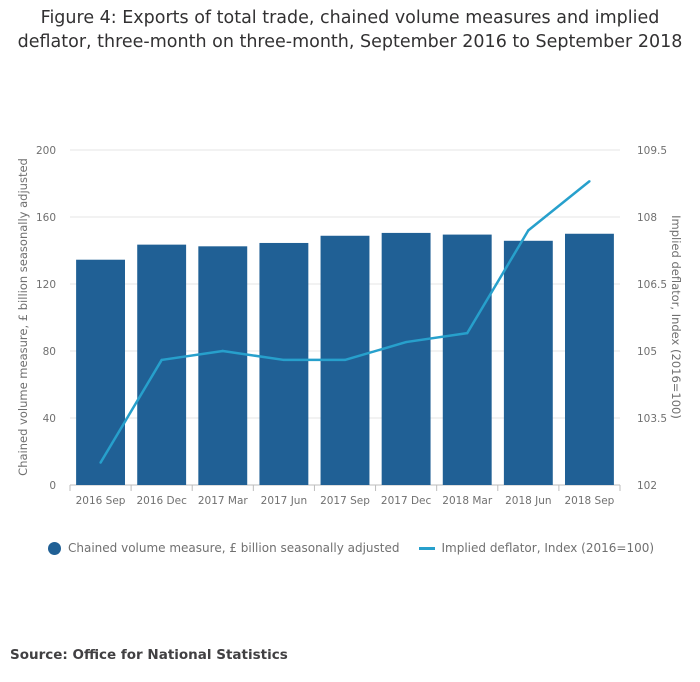  Describe the element at coordinates (49, 419) in the screenshot. I see `left-tick-label: 40` at that location.